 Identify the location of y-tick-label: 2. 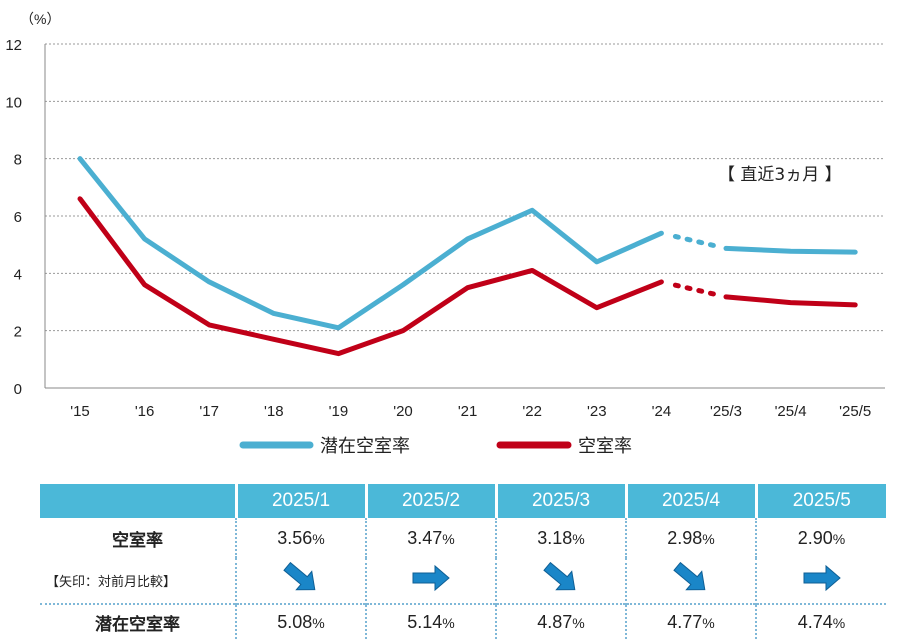
(18, 332).